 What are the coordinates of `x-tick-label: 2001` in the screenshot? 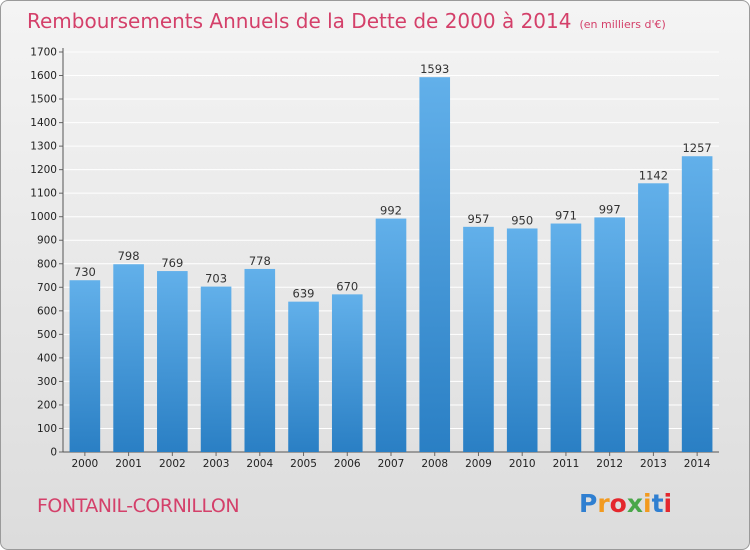 It's located at (128, 464).